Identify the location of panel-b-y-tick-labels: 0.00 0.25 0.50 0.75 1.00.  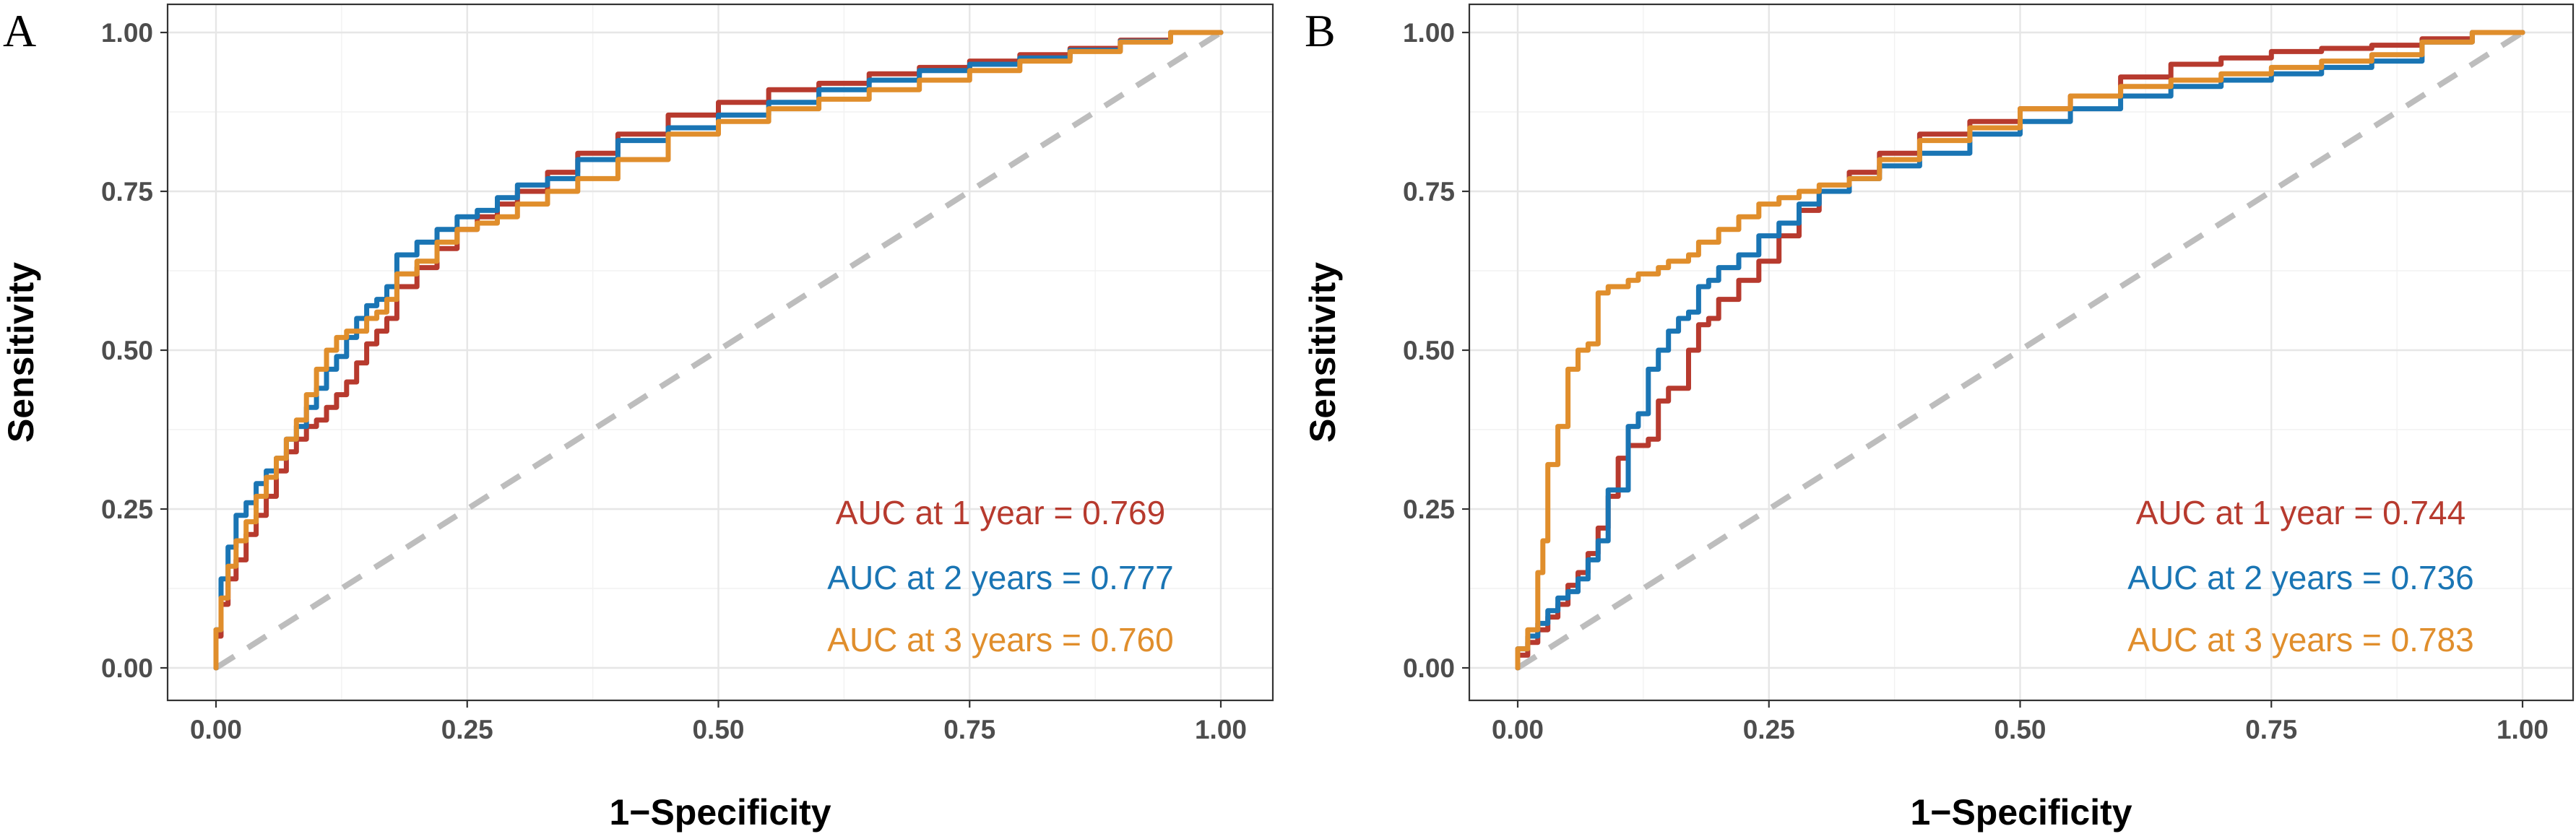
(1429, 350).